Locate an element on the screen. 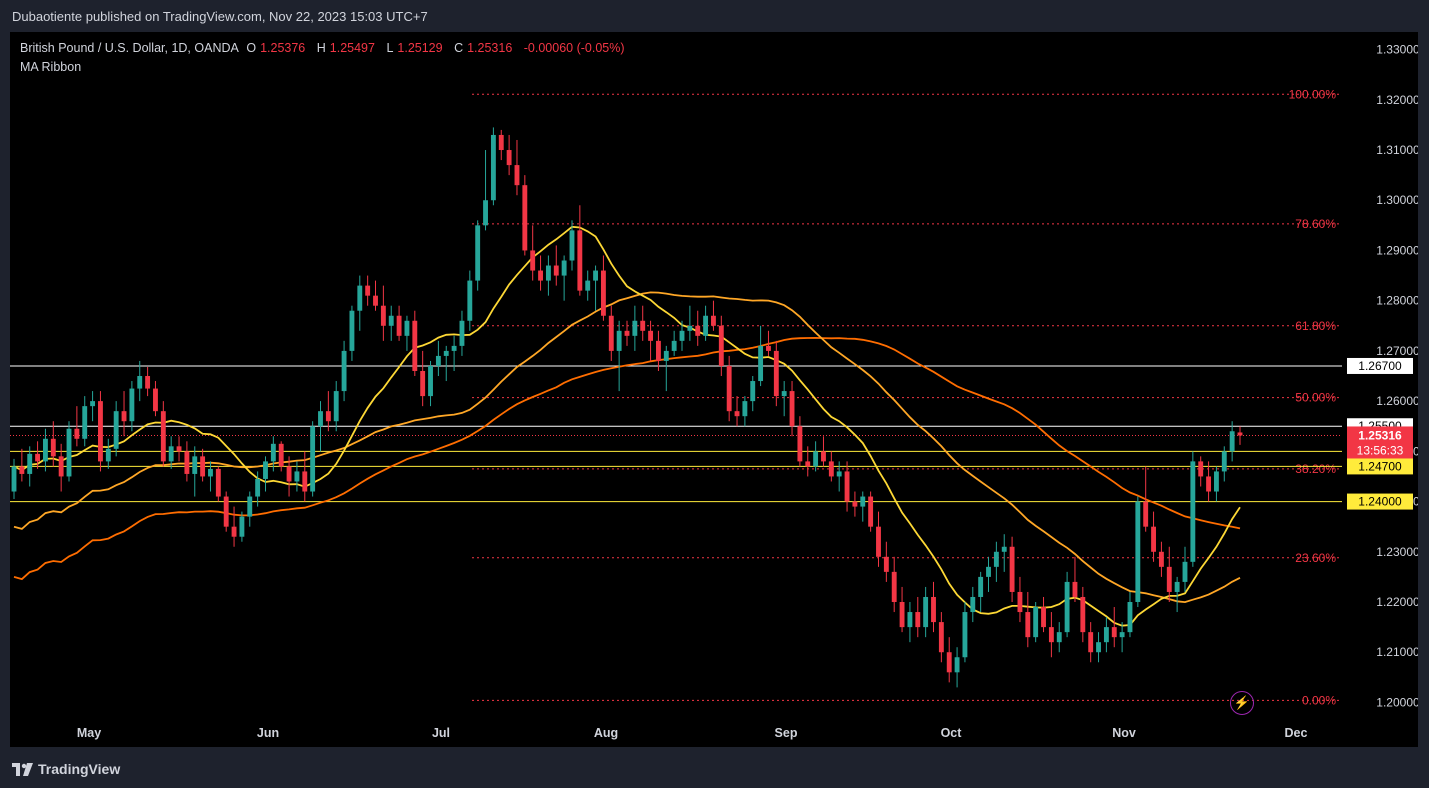 The image size is (1429, 788). lightning-bolt-icon: ⚡ is located at coordinates (1242, 703).